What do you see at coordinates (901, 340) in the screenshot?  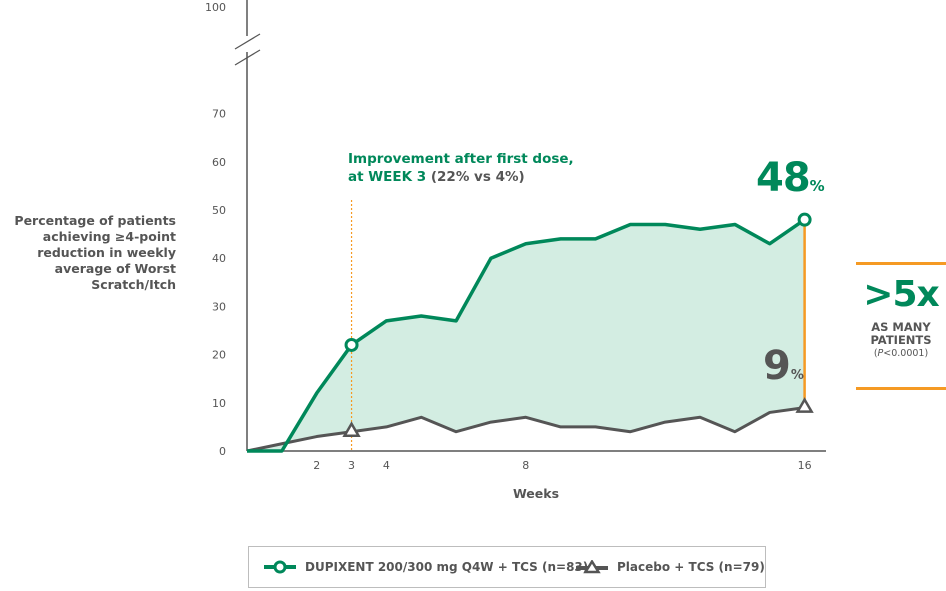 I see `callout-patients: PATIENTS` at bounding box center [901, 340].